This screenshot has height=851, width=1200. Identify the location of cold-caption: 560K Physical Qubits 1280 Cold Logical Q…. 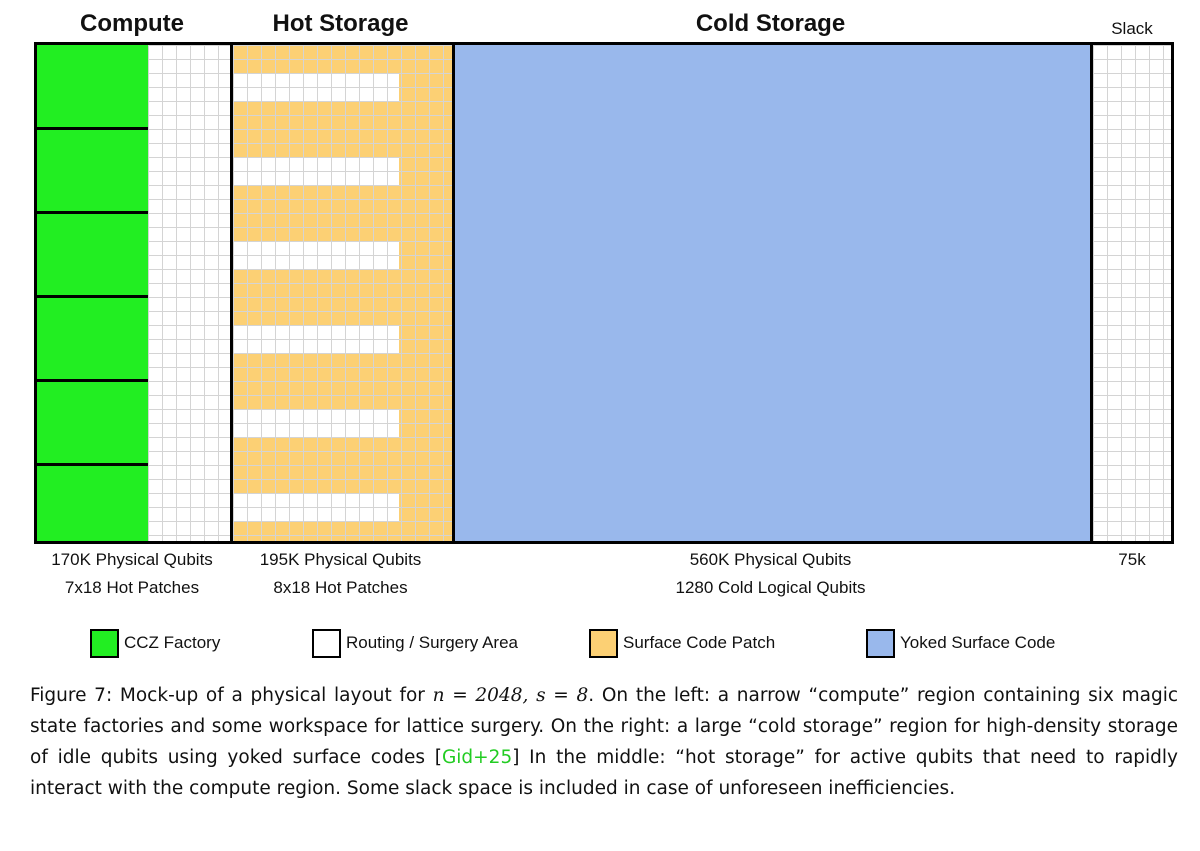
(770, 574).